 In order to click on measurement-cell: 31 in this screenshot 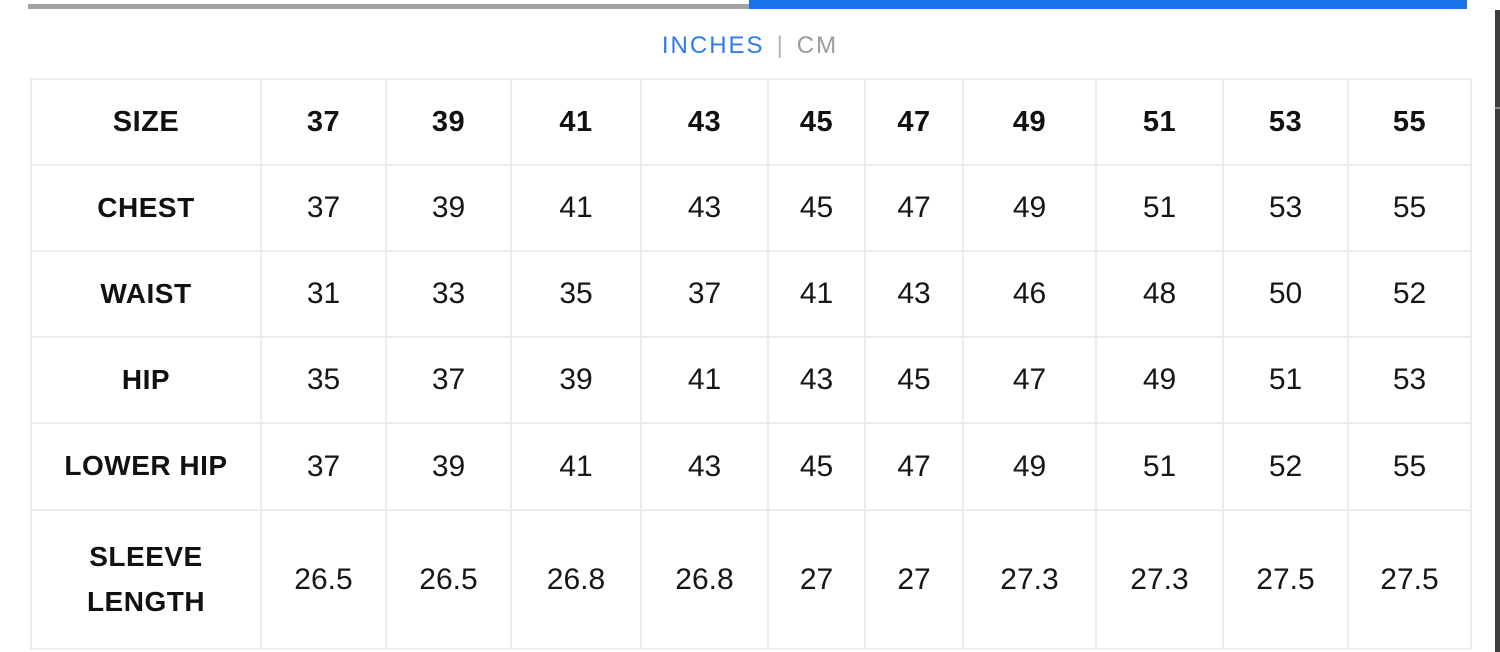, I will do `click(323, 294)`.